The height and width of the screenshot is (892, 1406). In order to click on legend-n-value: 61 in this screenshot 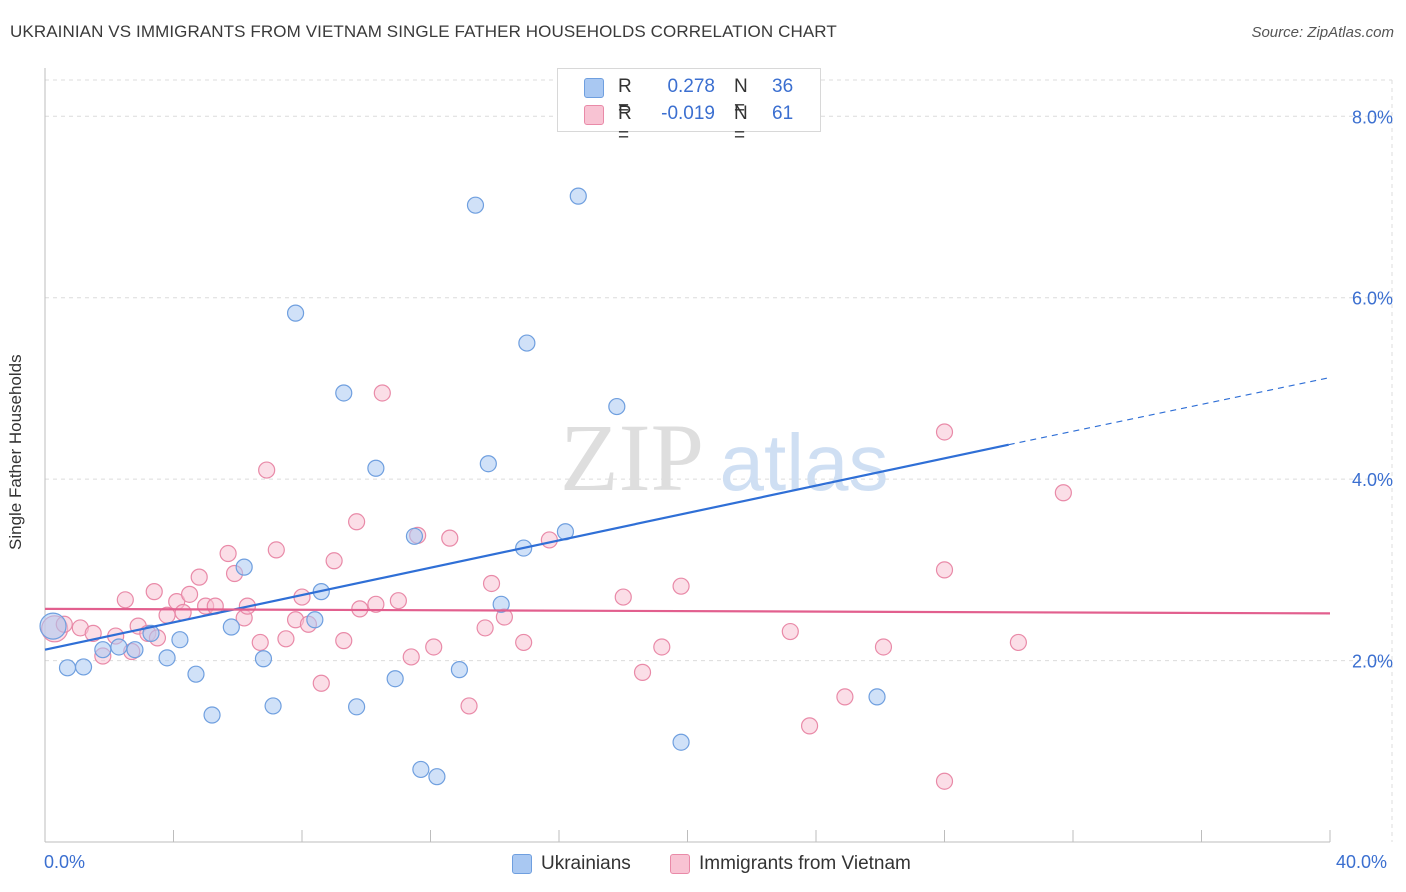, I will do `click(783, 113)`.